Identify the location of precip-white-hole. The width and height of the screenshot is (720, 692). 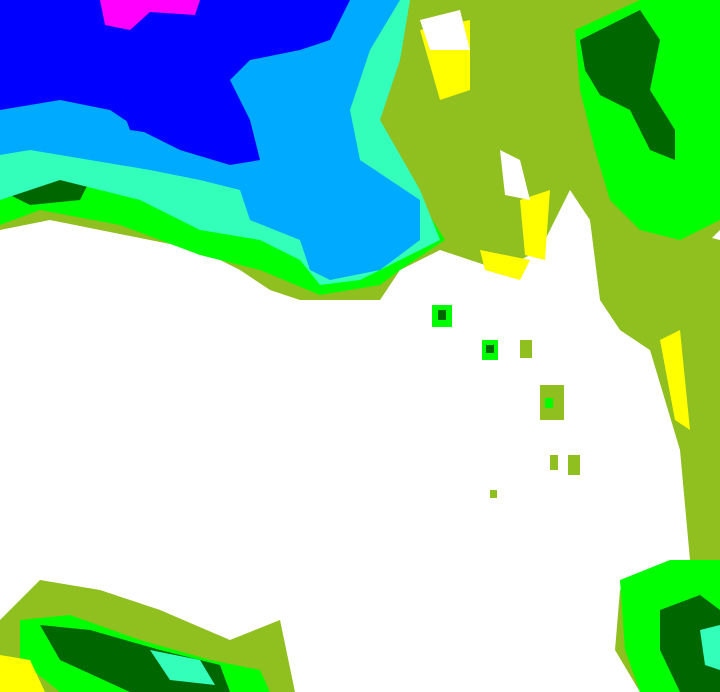
(445, 30).